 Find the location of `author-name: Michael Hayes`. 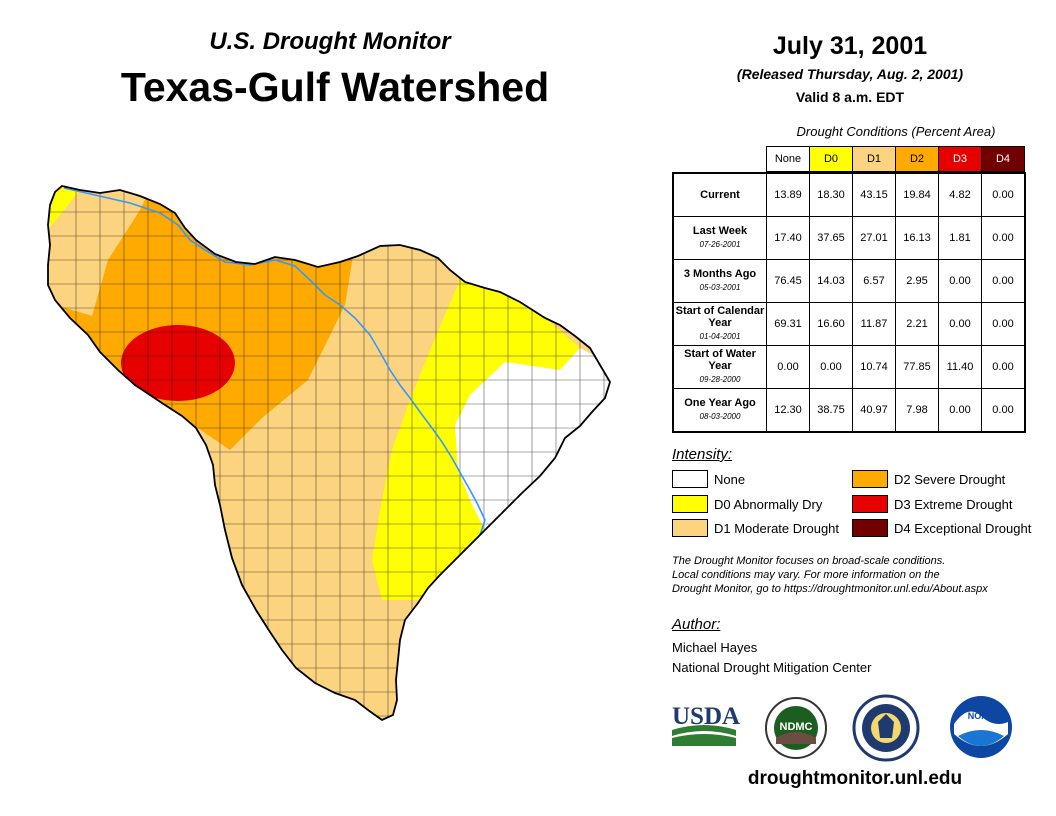

author-name: Michael Hayes is located at coordinates (715, 647).